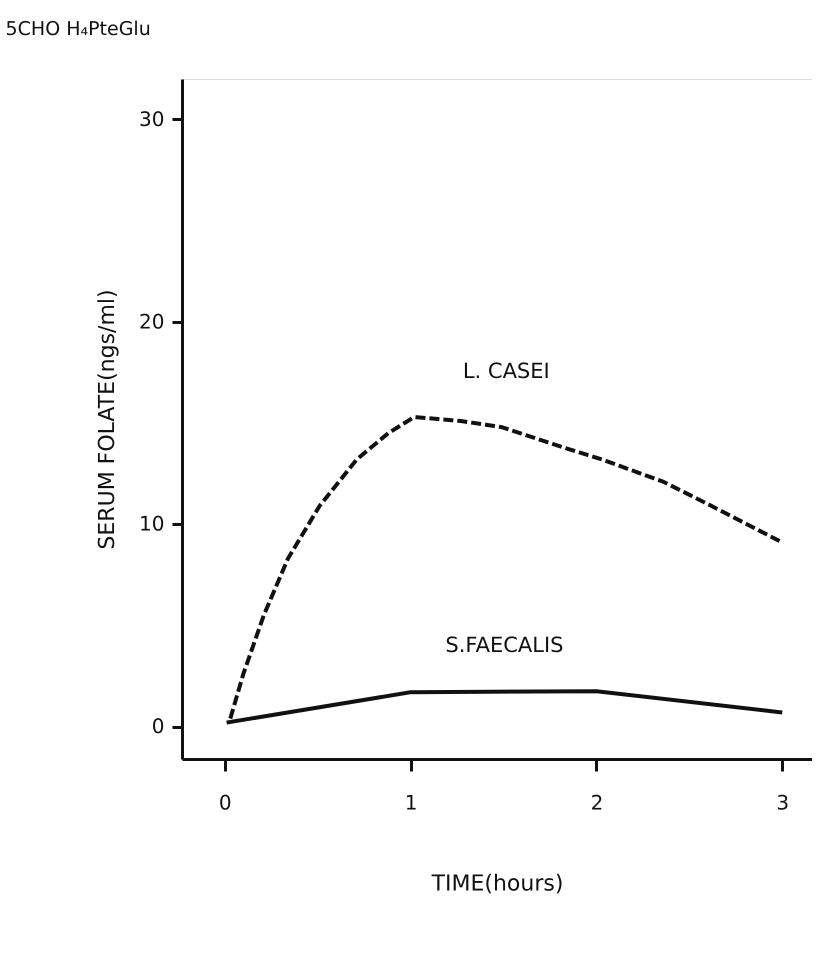  I want to click on series-label: L. CASEI, so click(506, 370).